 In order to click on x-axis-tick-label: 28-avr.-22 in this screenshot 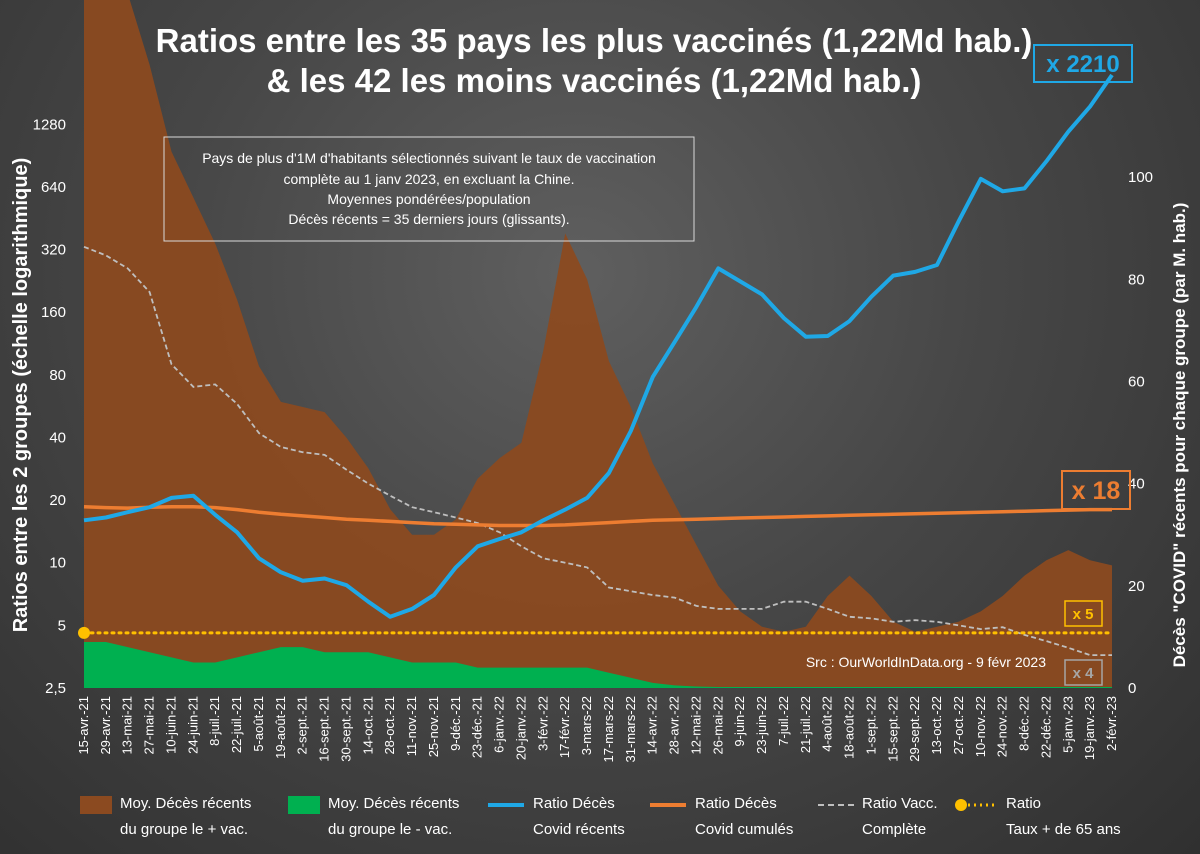, I will do `click(674, 725)`.